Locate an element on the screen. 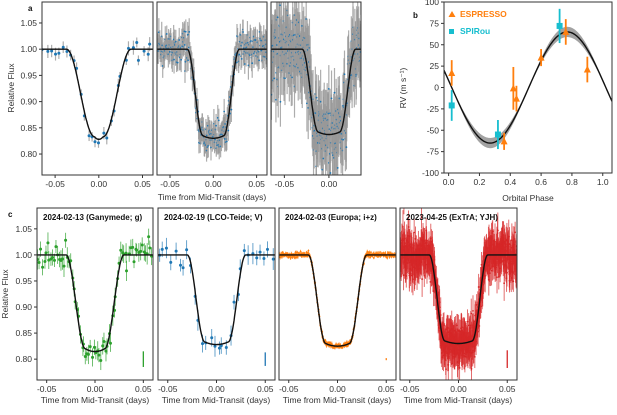  y-tick-label: 1.05 is located at coordinates (28, 23).